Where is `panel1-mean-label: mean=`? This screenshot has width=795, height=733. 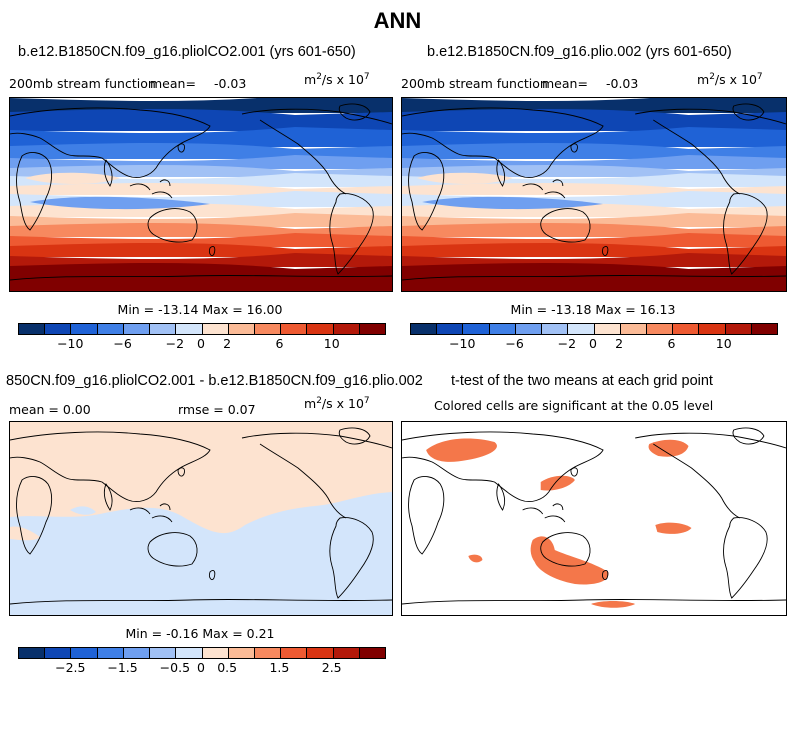
panel1-mean-label: mean= is located at coordinates (173, 83).